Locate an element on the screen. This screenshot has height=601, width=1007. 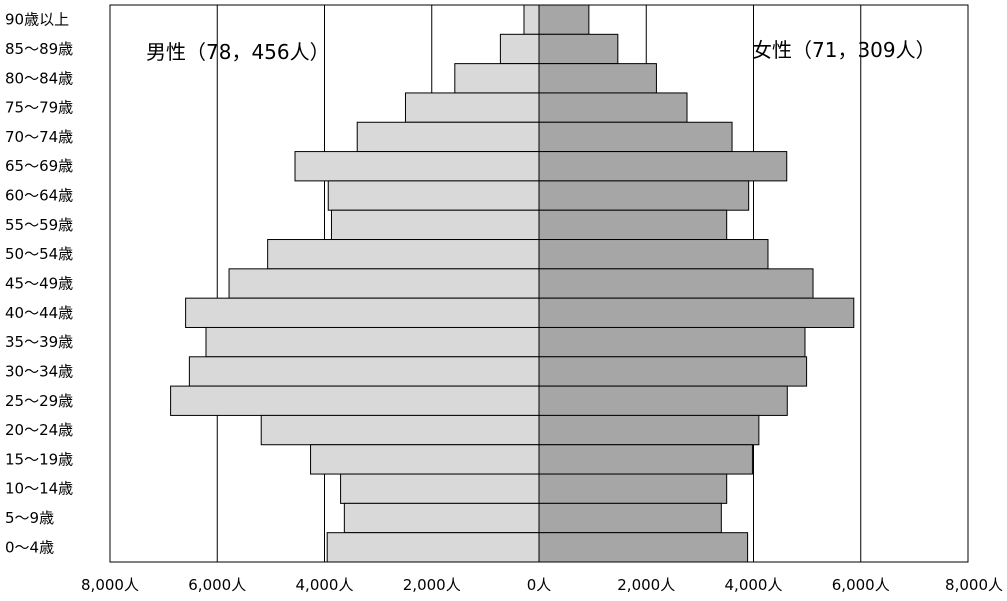
age-group-label: 45～49歳 is located at coordinates (39, 284).